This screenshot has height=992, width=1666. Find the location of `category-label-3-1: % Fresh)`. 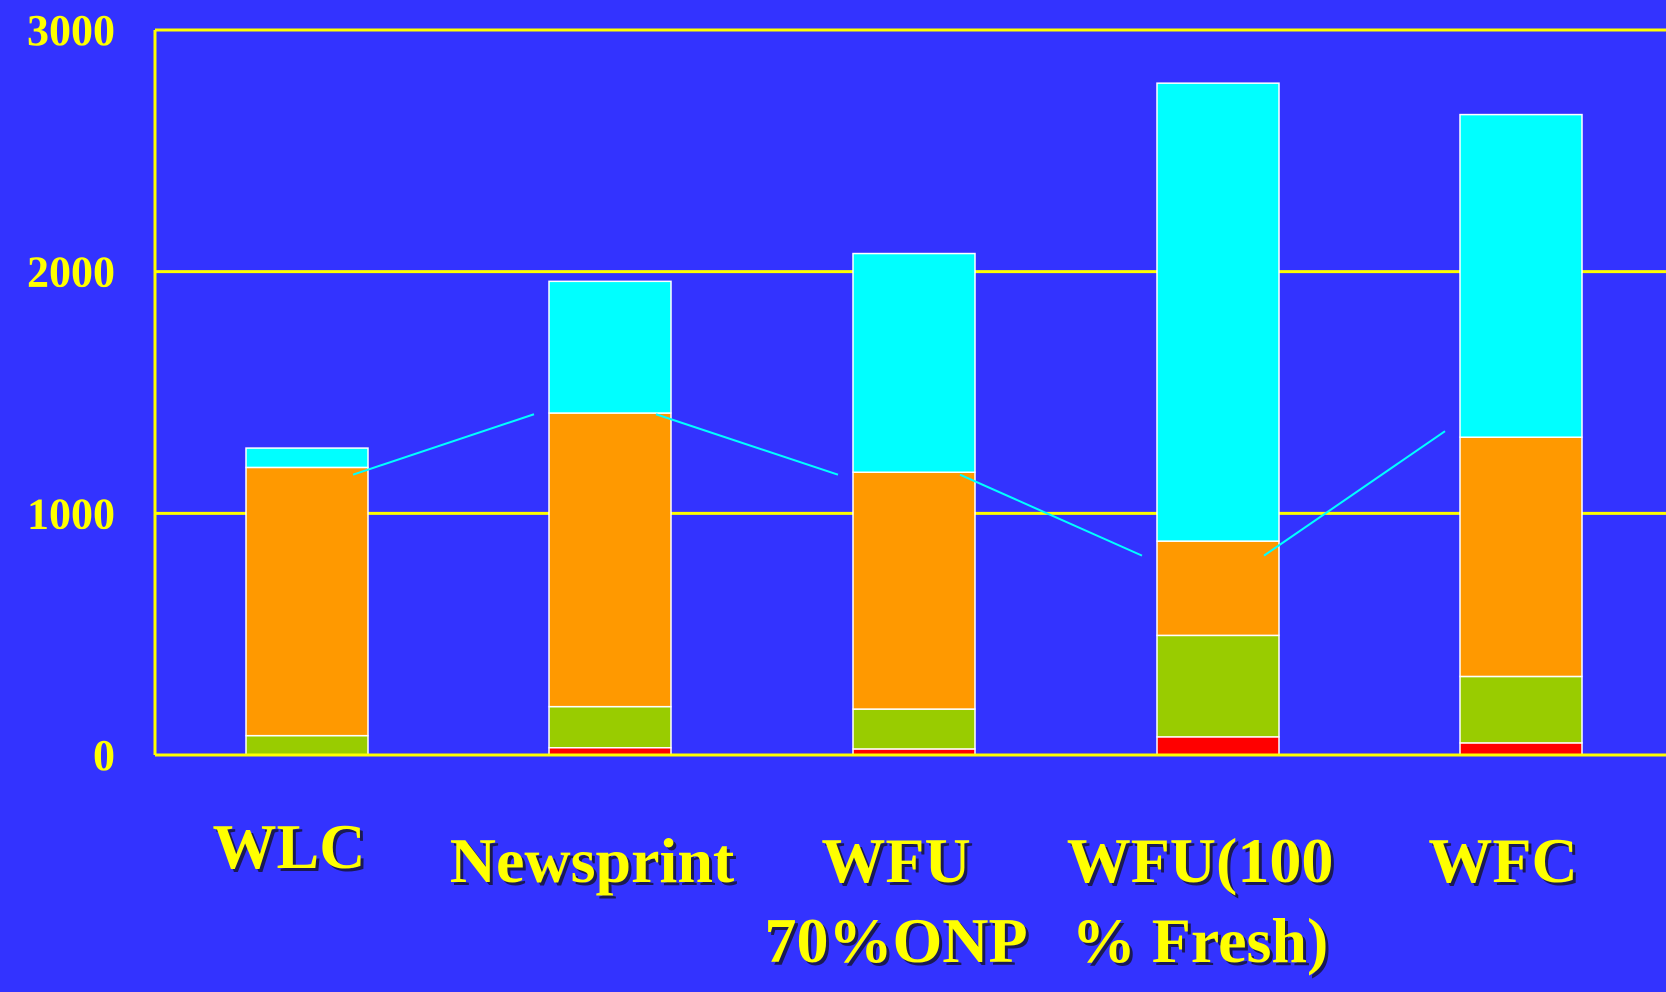

category-label-3-1: % Fresh) is located at coordinates (1200, 940).